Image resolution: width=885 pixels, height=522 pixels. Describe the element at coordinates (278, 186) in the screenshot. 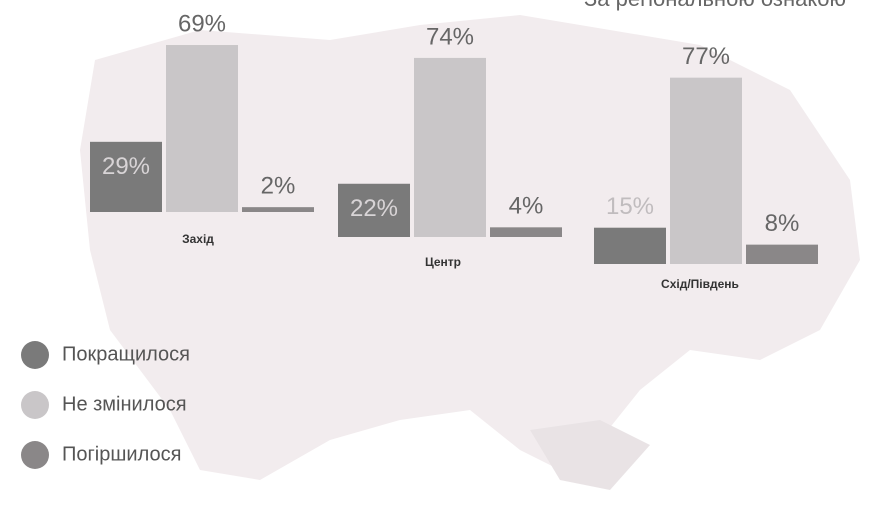

I see `value-label: 2%` at that location.